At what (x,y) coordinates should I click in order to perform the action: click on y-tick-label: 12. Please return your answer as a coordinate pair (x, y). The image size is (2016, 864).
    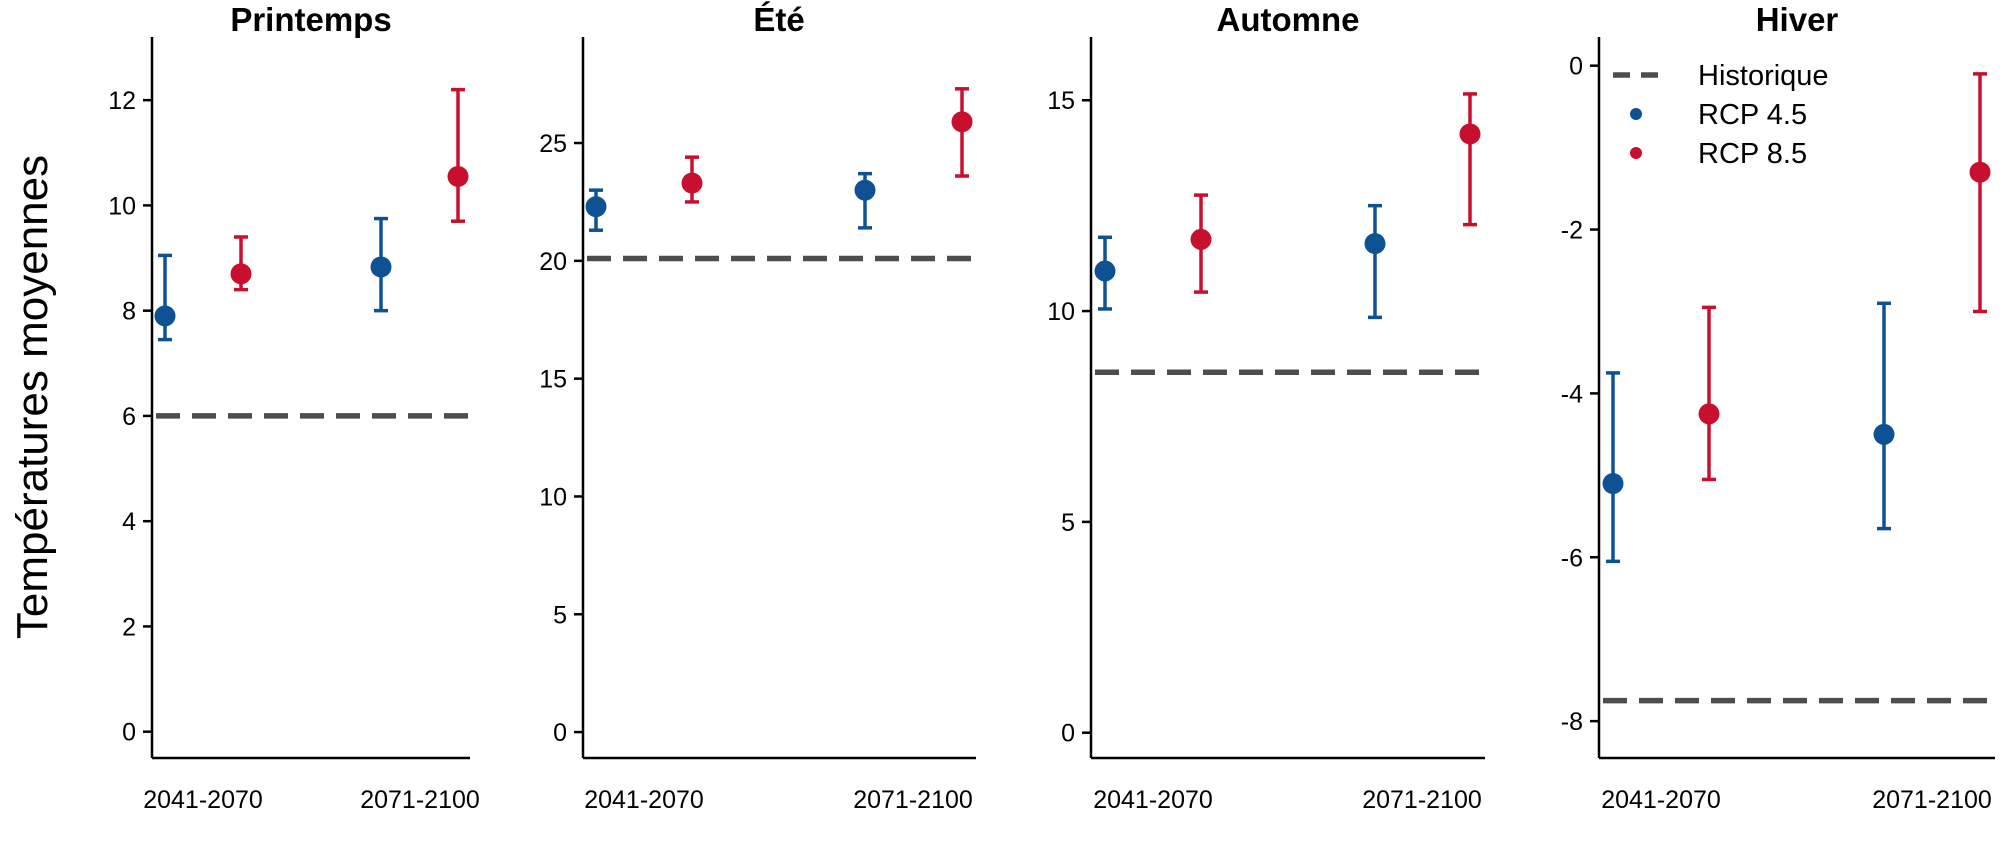
    Looking at the image, I should click on (122, 101).